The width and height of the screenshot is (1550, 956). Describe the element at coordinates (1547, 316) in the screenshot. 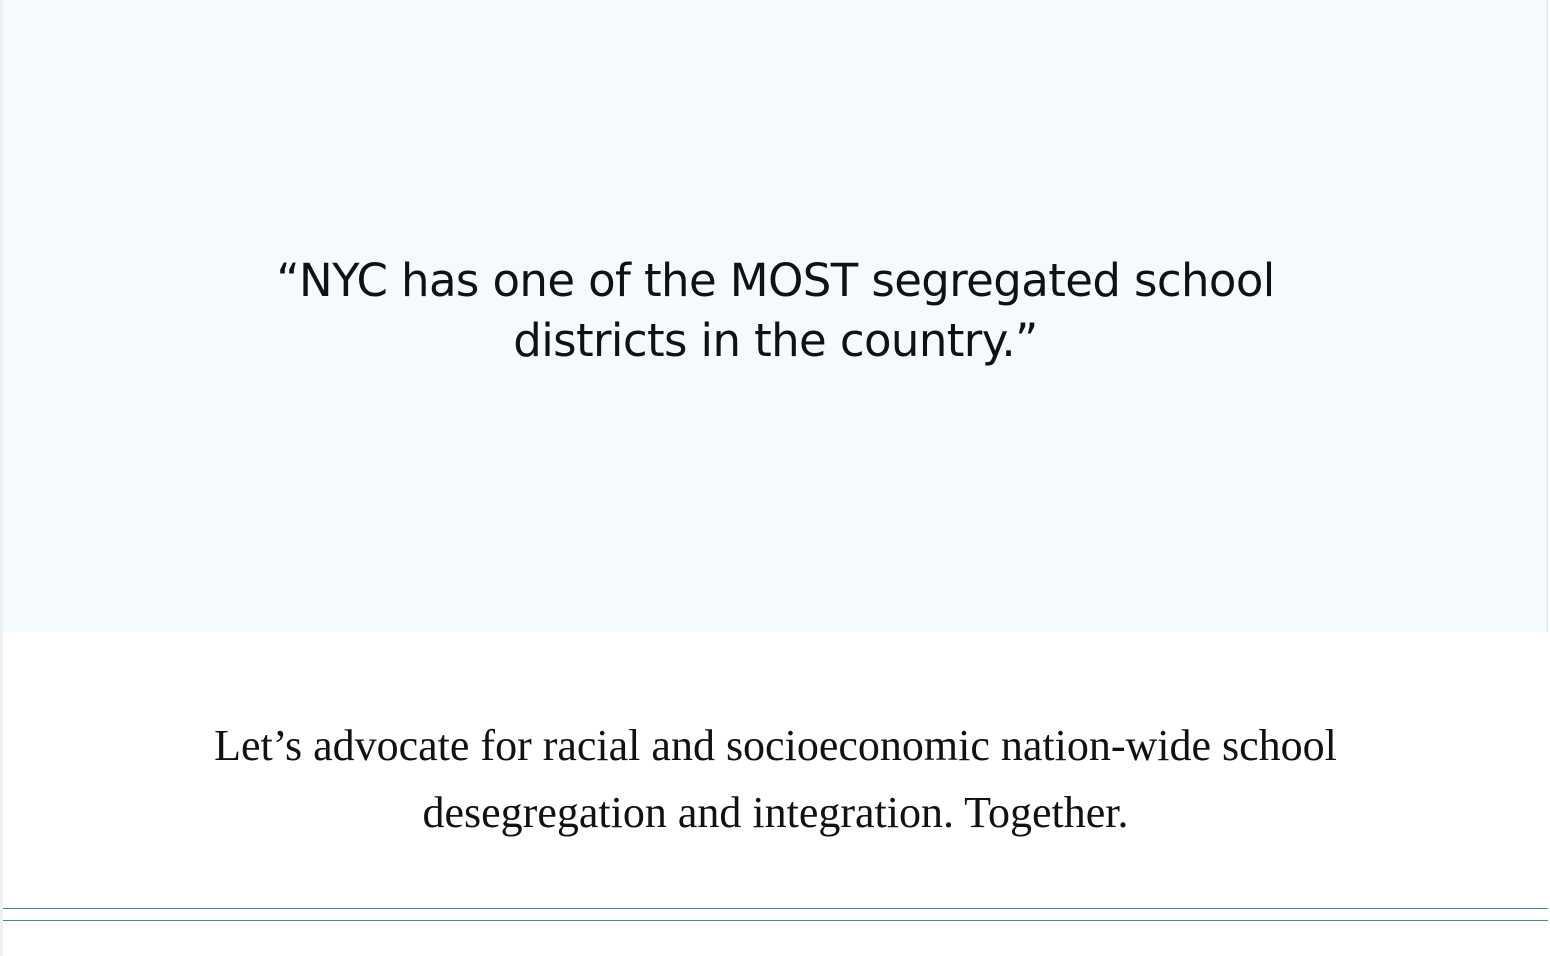

I see `right-edge-border` at that location.